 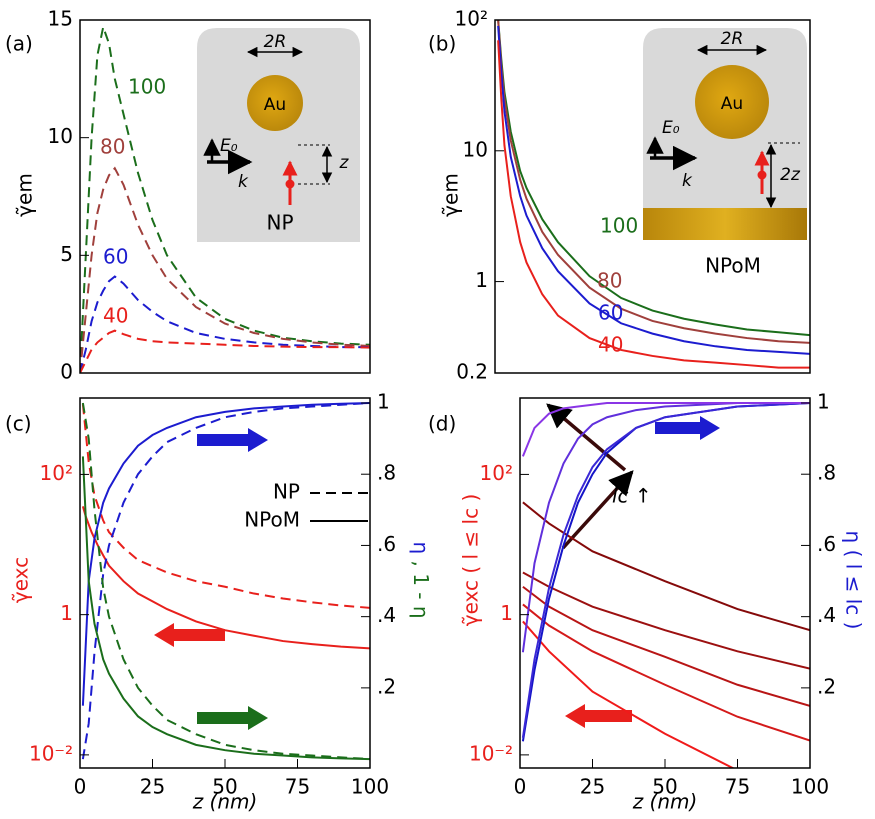 I want to click on legend-label: NPoM, so click(x=272, y=520).